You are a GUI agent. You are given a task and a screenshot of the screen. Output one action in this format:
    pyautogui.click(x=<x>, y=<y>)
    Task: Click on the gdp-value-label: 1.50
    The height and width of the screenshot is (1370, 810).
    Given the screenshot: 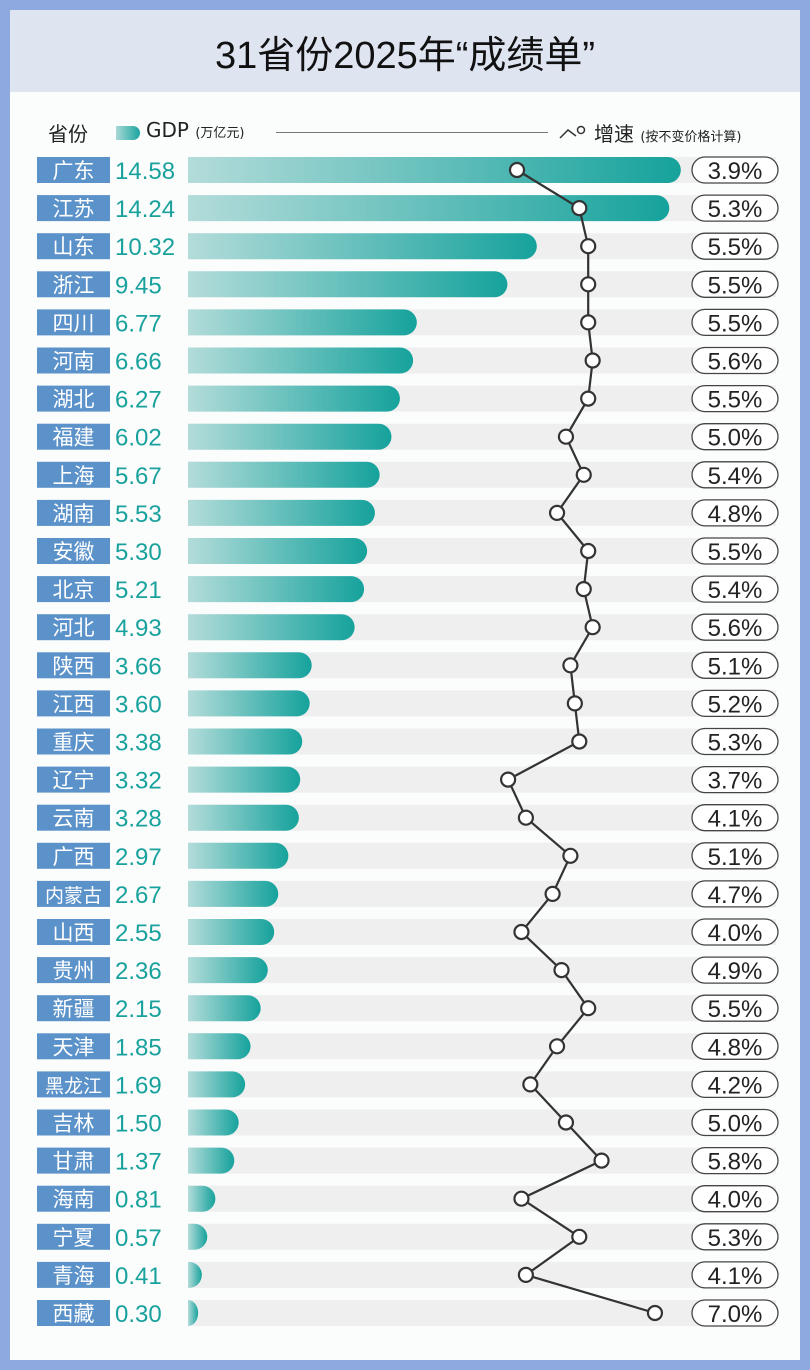 What is the action you would take?
    pyautogui.click(x=138, y=1124)
    